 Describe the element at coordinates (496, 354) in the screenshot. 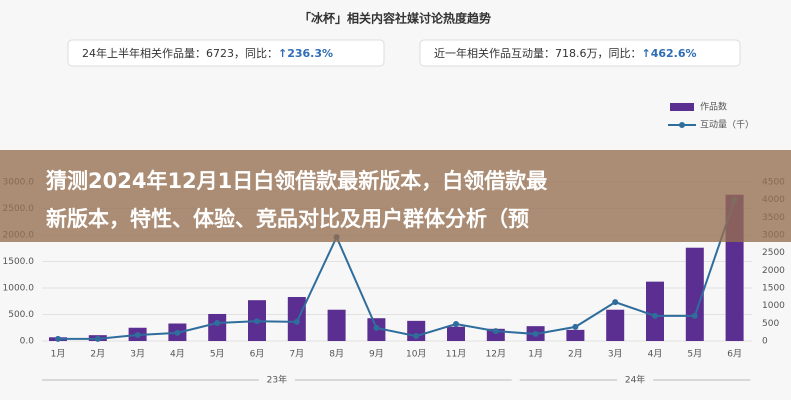

I see `x-tick-label: 12月` at that location.